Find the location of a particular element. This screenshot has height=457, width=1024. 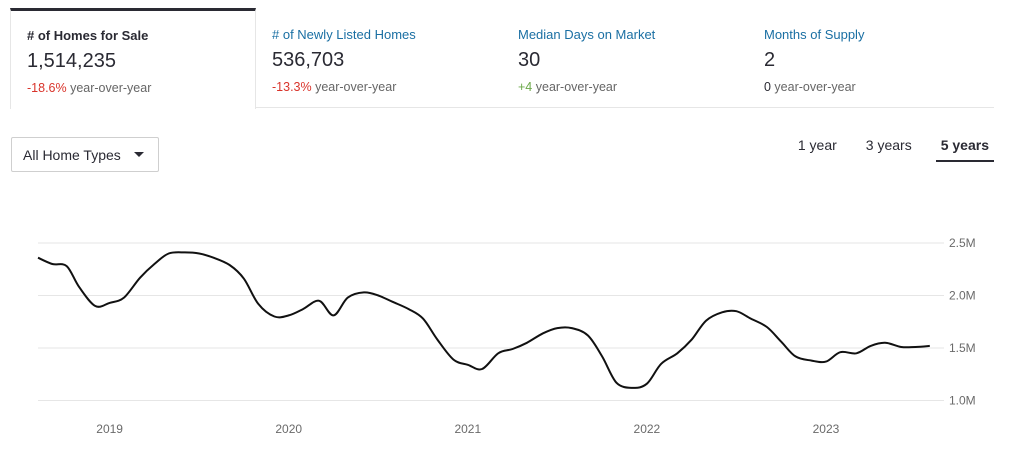

home-type-dropdown: All Home Types is located at coordinates (85, 154).